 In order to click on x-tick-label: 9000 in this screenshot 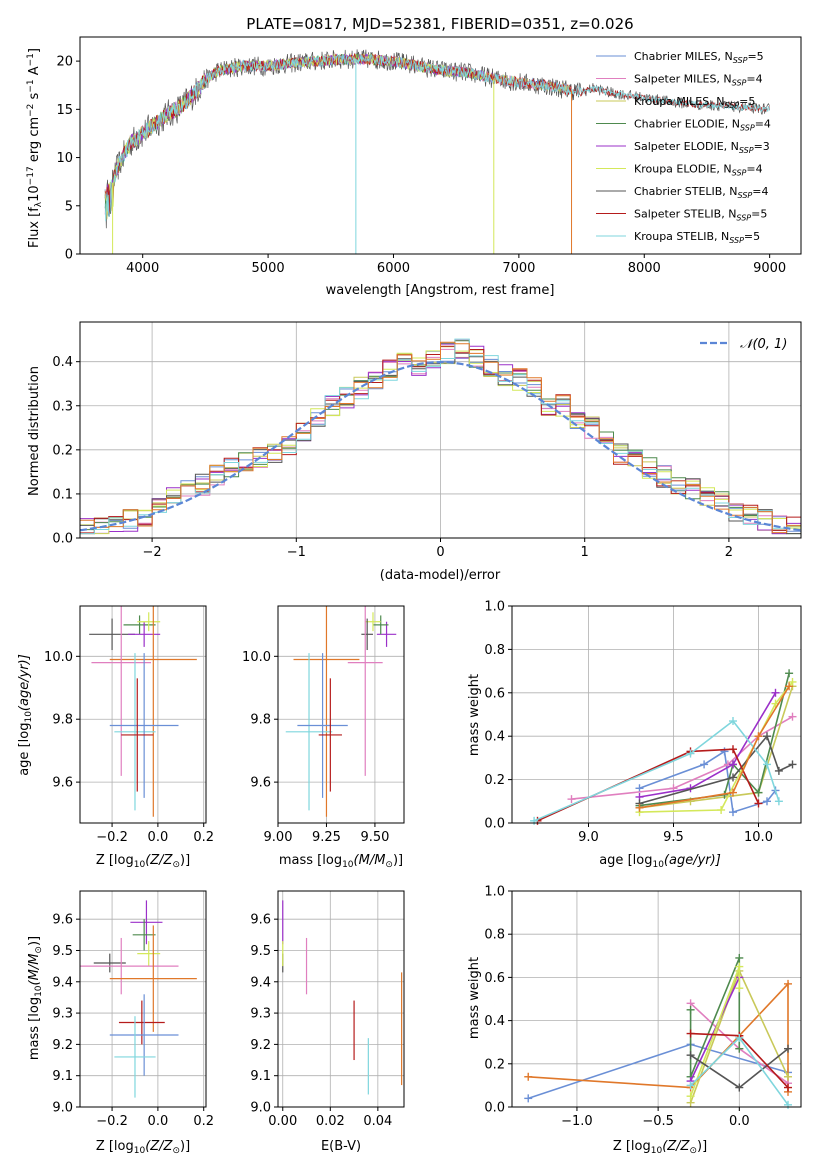, I will do `click(769, 268)`.